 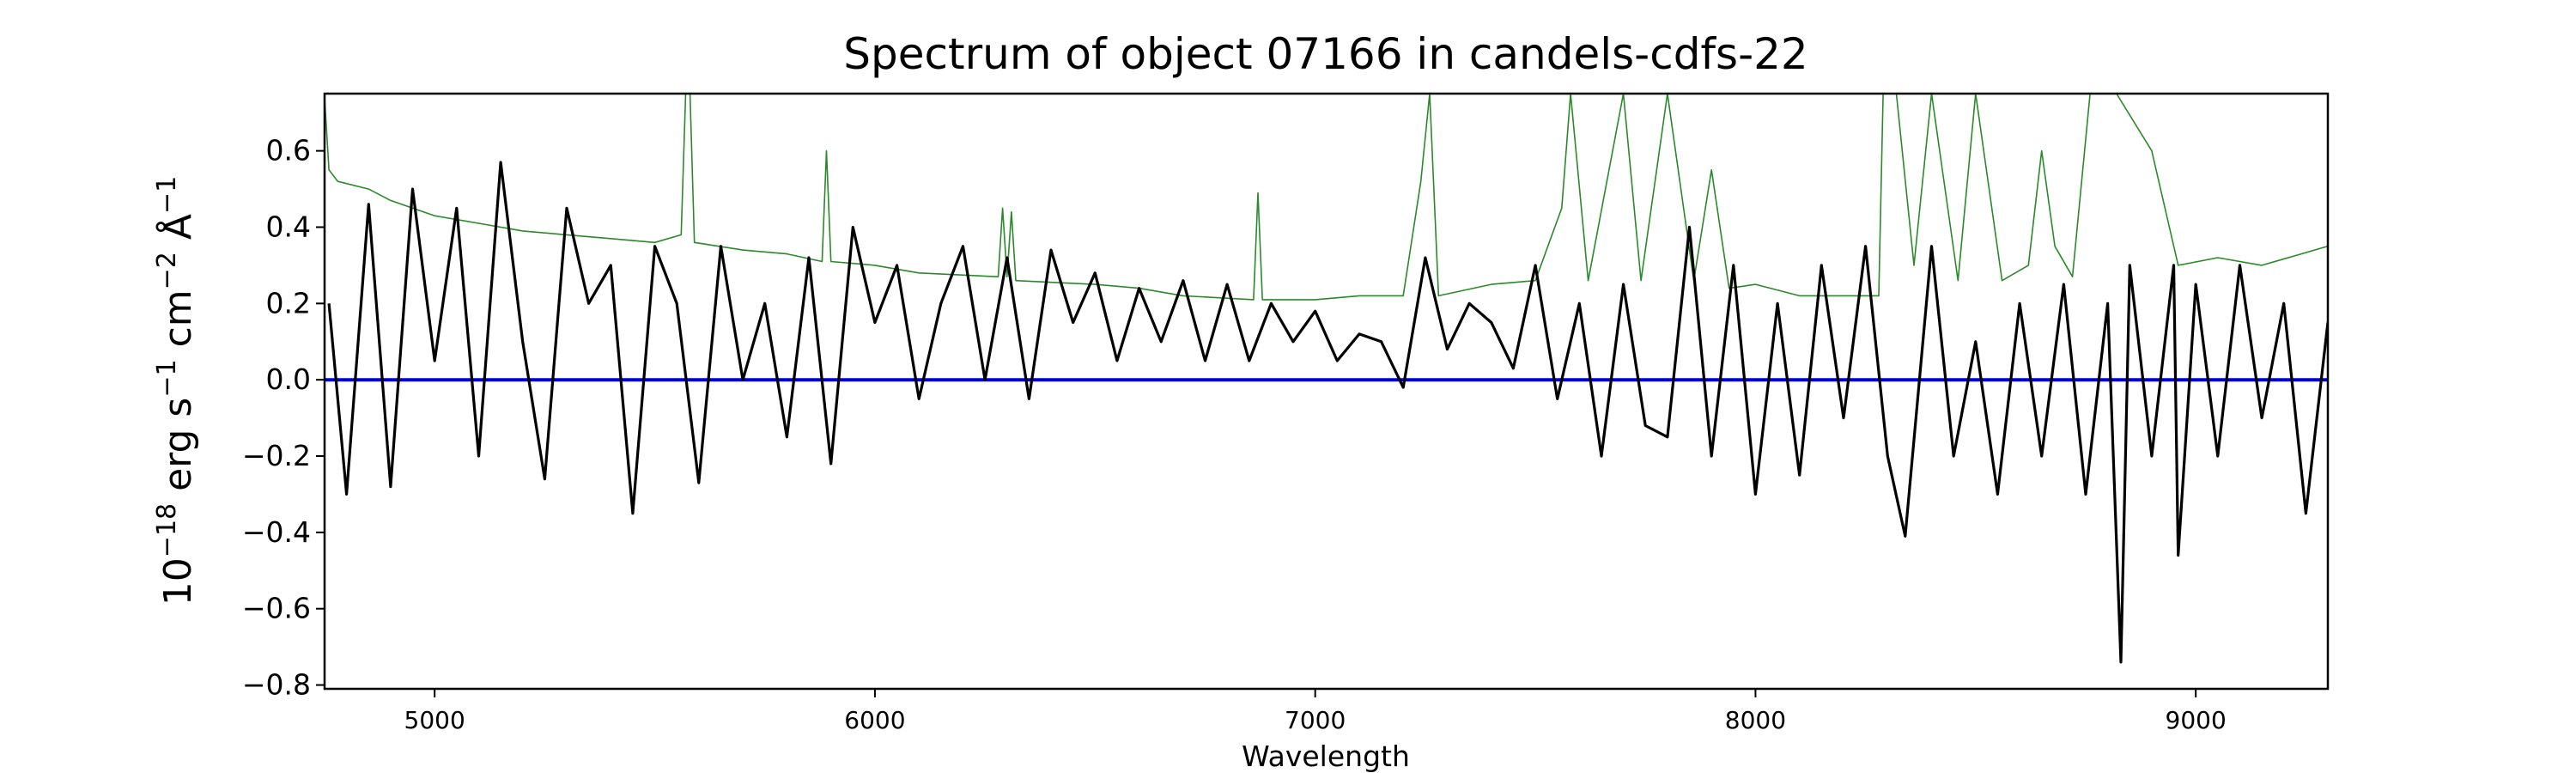 I want to click on x-tick-label: 9000, so click(x=2196, y=720).